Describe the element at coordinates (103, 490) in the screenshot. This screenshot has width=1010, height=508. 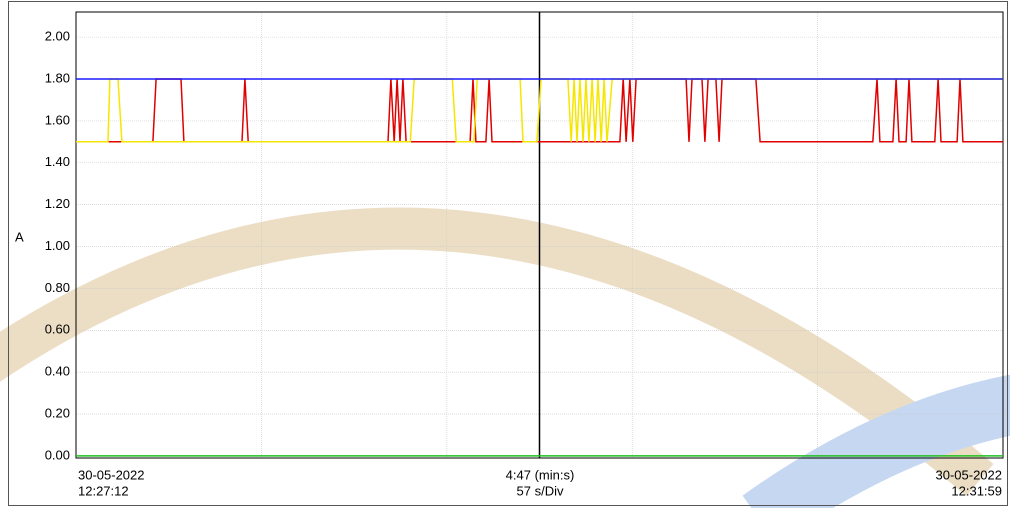
I see `x-label-left: 12:27:12` at that location.